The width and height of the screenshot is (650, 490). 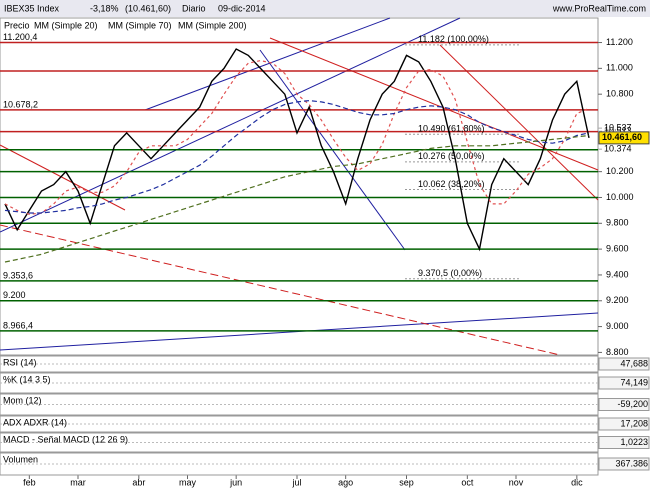 What do you see at coordinates (140, 25) in the screenshot?
I see `legend-entry: MM (Simple 70)` at bounding box center [140, 25].